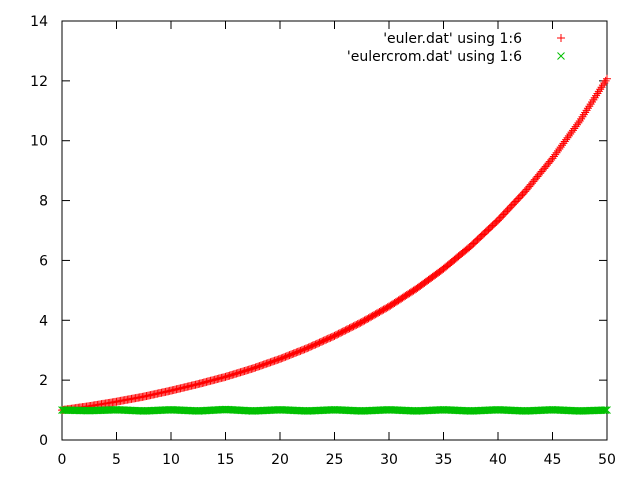  Describe the element at coordinates (452, 39) in the screenshot. I see `legend-label-series-1: 'euler.dat' using 1:6` at that location.